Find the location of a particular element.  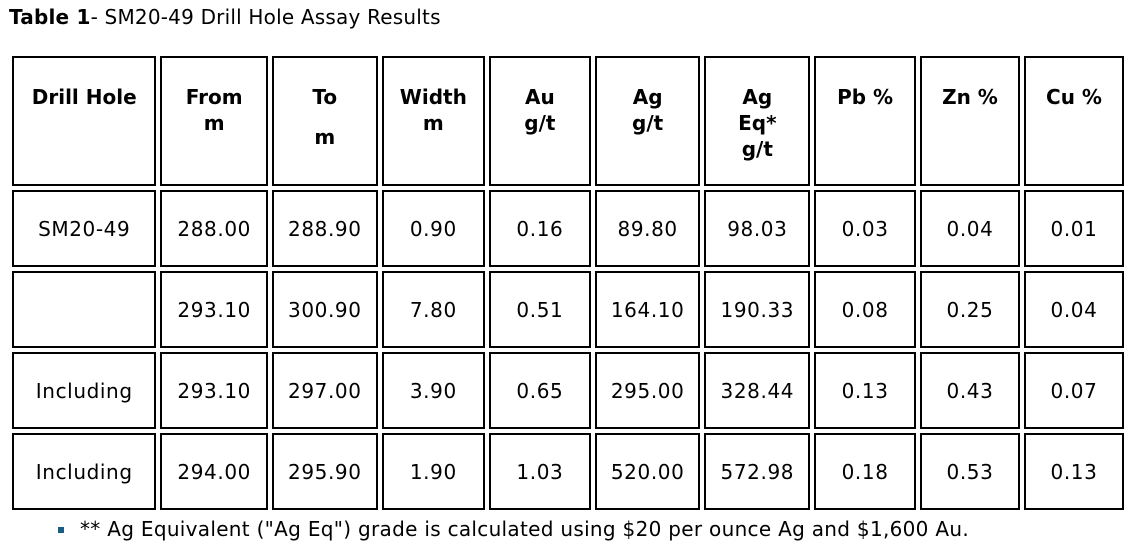

caption-bold: Table 1 is located at coordinates (50, 17).